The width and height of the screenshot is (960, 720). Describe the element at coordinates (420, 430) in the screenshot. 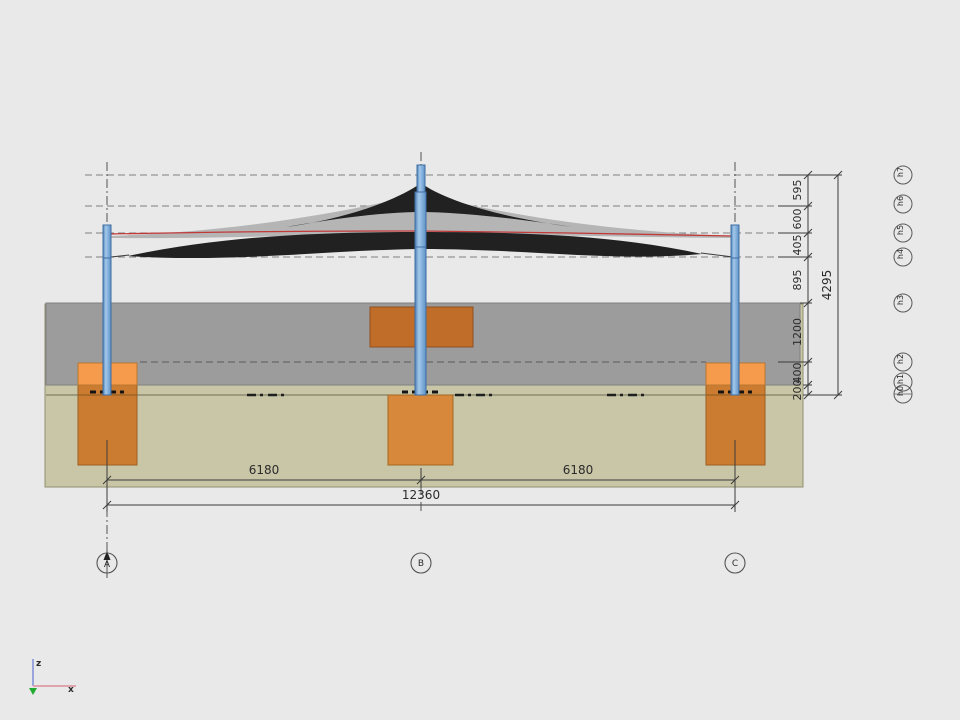

I see `footing-b` at that location.